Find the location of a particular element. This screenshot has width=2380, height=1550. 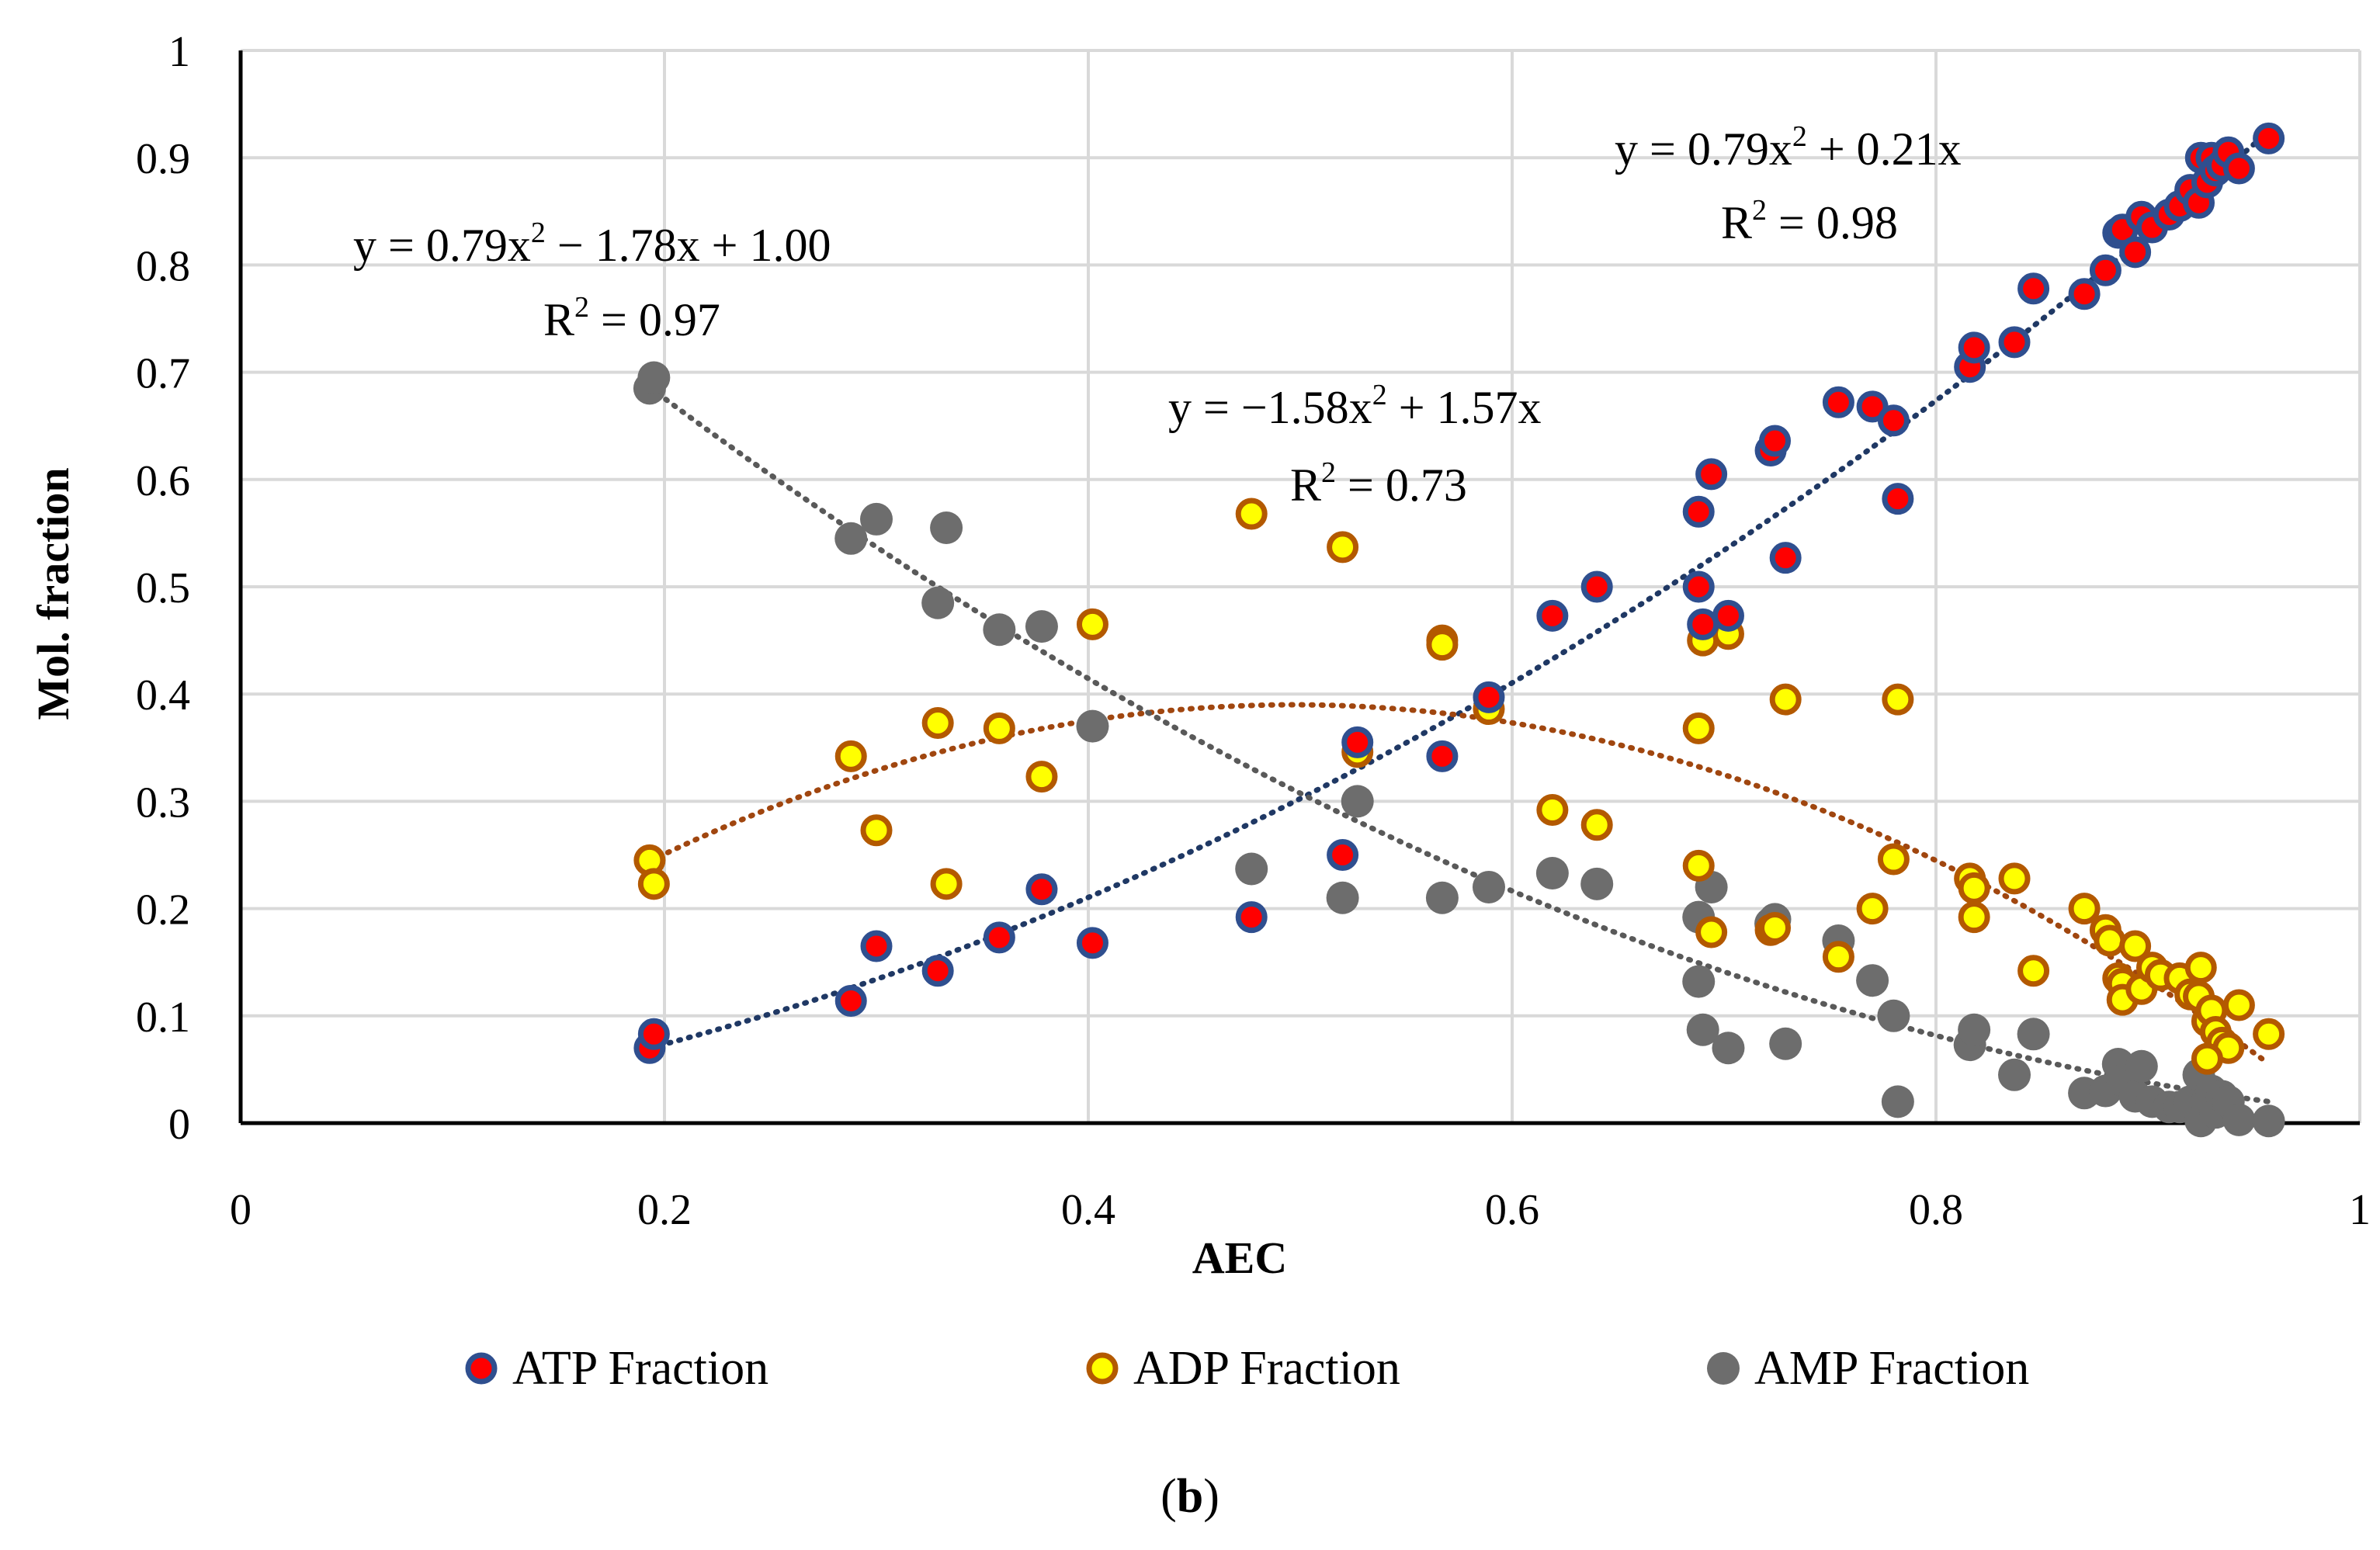

atp-trend-r2: R2 = 0.98 is located at coordinates (1809, 221).